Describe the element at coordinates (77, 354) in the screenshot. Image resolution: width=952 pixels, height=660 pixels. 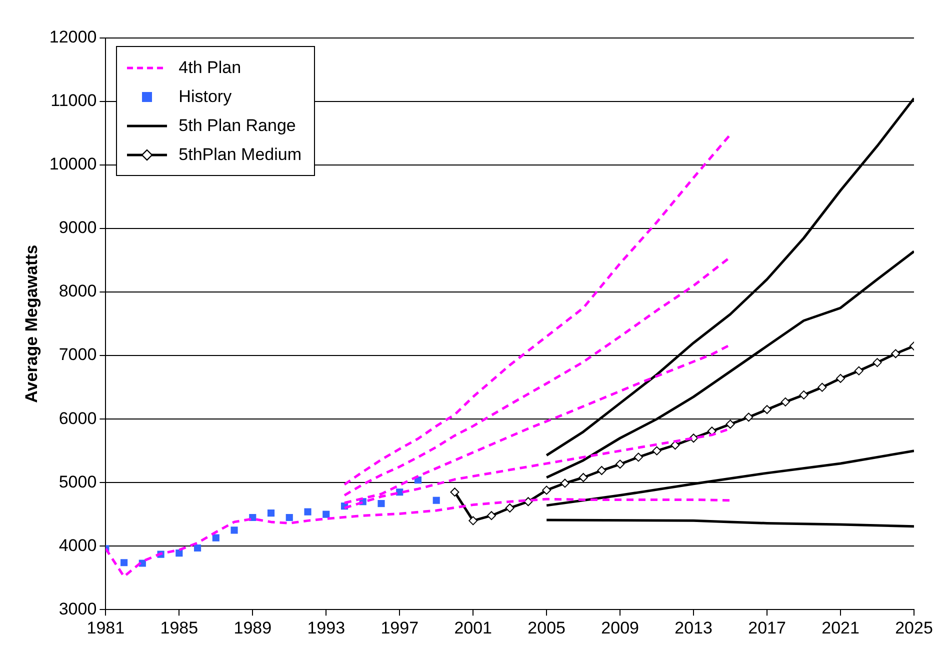
I see `y-tick-label: 7000` at that location.